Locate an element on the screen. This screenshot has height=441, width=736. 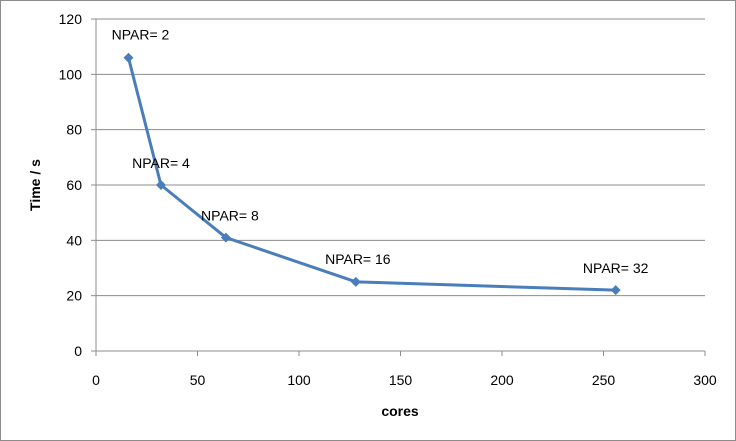
x-tick-label: 250 is located at coordinates (604, 380).